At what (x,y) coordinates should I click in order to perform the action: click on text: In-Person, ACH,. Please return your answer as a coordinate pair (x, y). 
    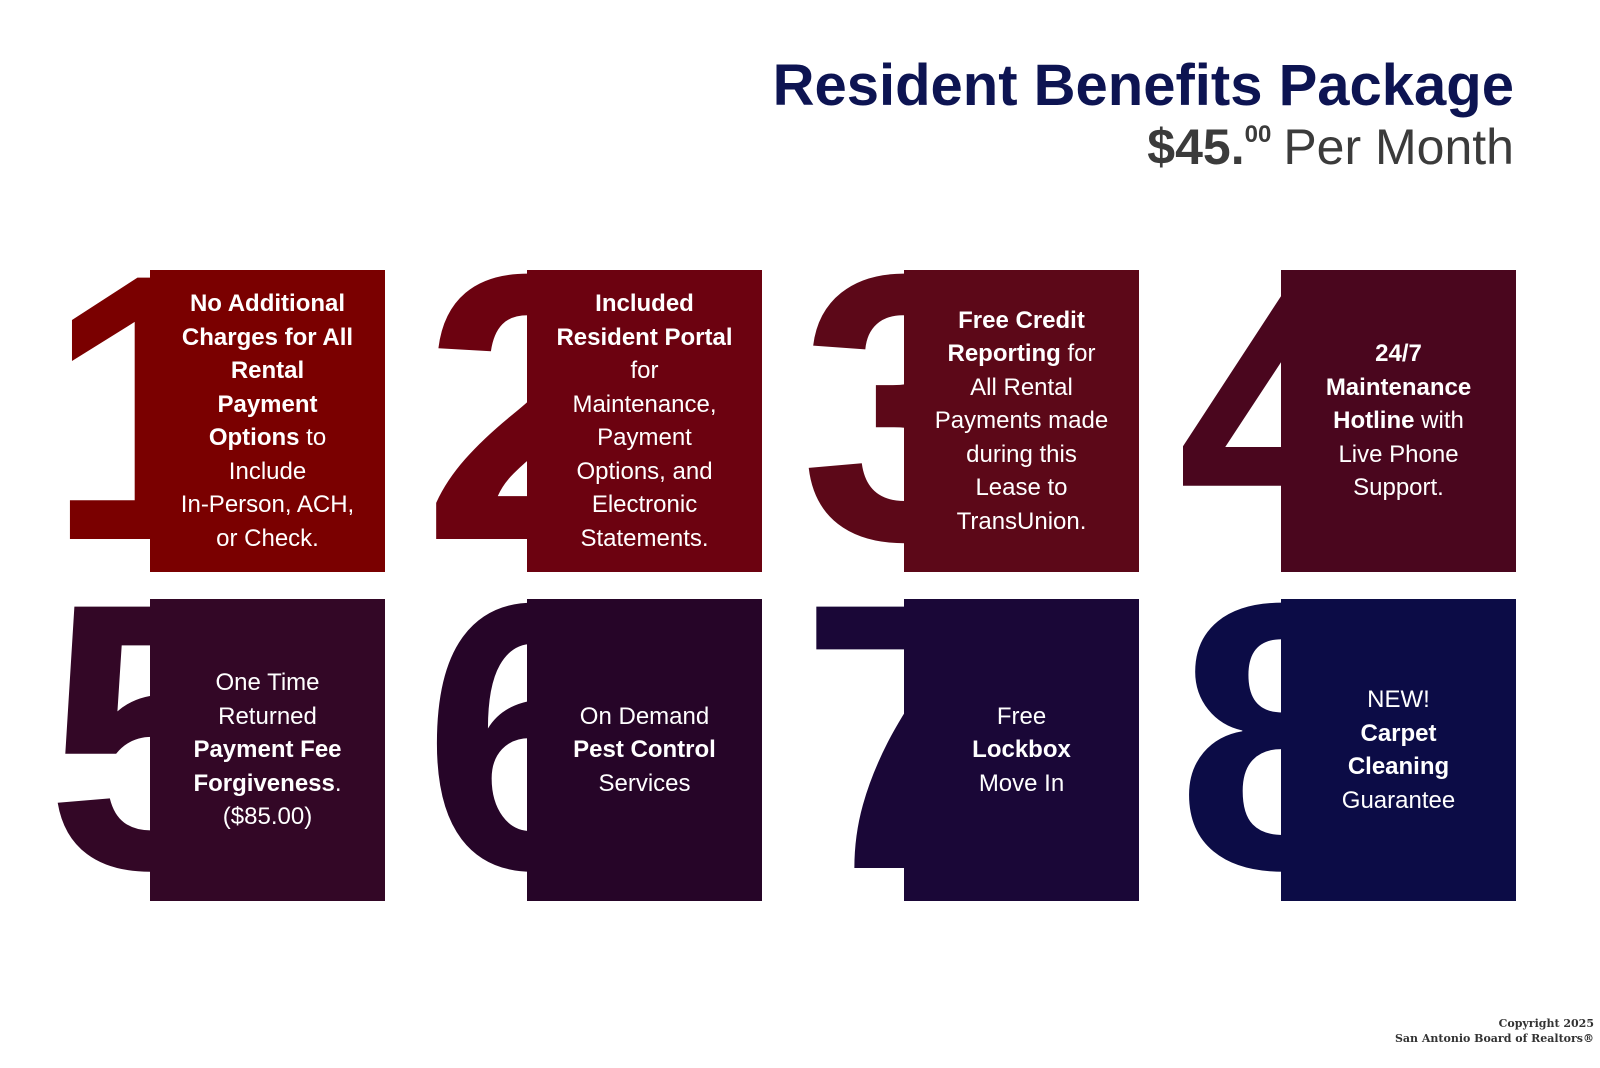
    Looking at the image, I should click on (267, 504).